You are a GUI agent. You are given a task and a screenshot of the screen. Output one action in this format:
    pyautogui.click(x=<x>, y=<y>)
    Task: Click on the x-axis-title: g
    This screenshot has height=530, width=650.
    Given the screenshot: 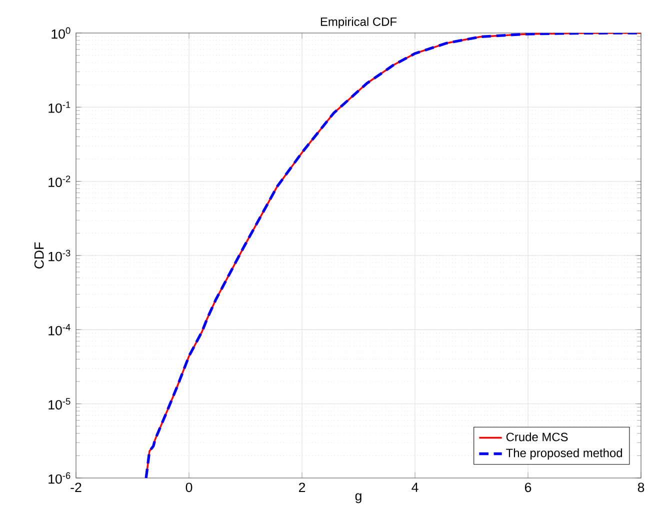 What is the action you would take?
    pyautogui.click(x=358, y=498)
    